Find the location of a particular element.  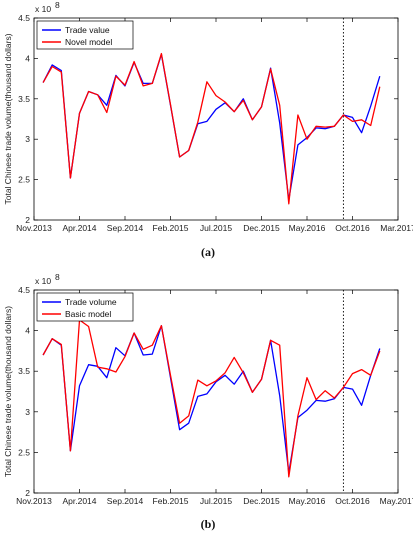

panel-caption: (b) is located at coordinates (208, 524).